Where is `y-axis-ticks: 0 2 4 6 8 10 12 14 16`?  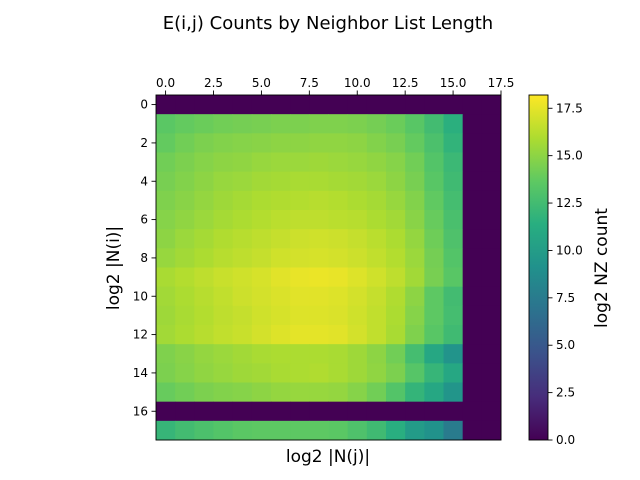 y-axis-ticks: 0 2 4 6 8 10 12 14 16 is located at coordinates (144, 258).